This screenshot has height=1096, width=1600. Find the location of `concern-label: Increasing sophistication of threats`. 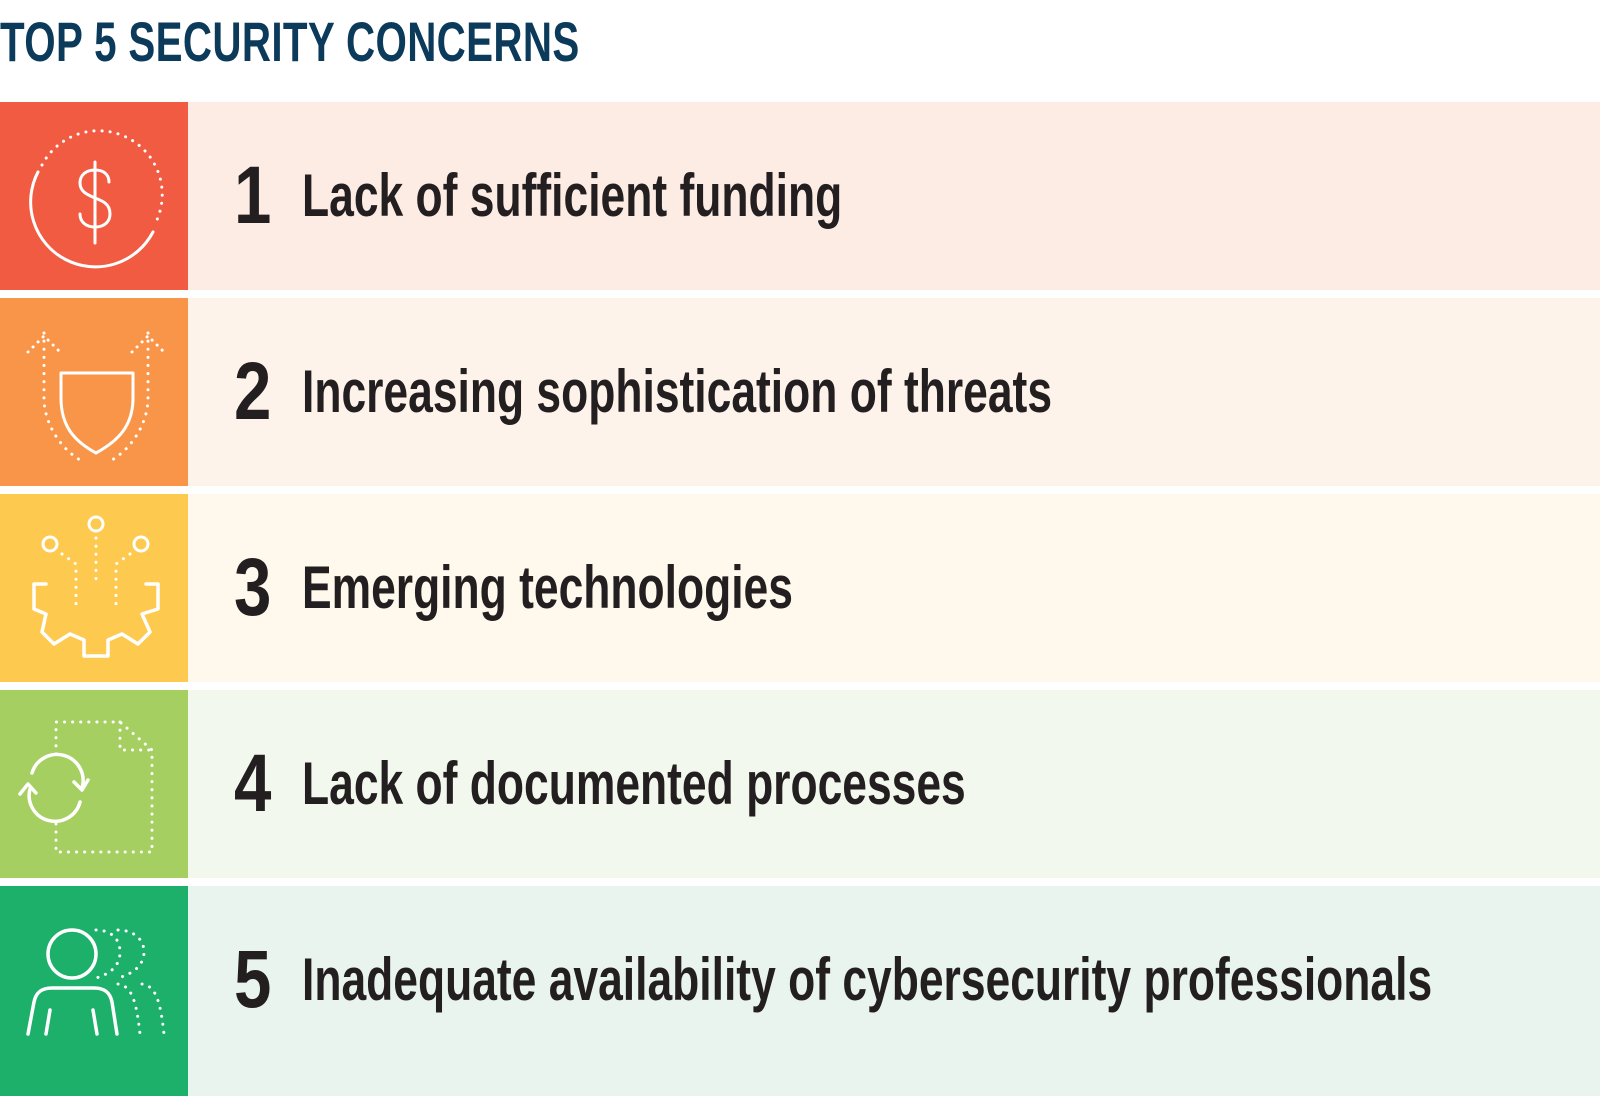

concern-label: Increasing sophistication of threats is located at coordinates (677, 391).